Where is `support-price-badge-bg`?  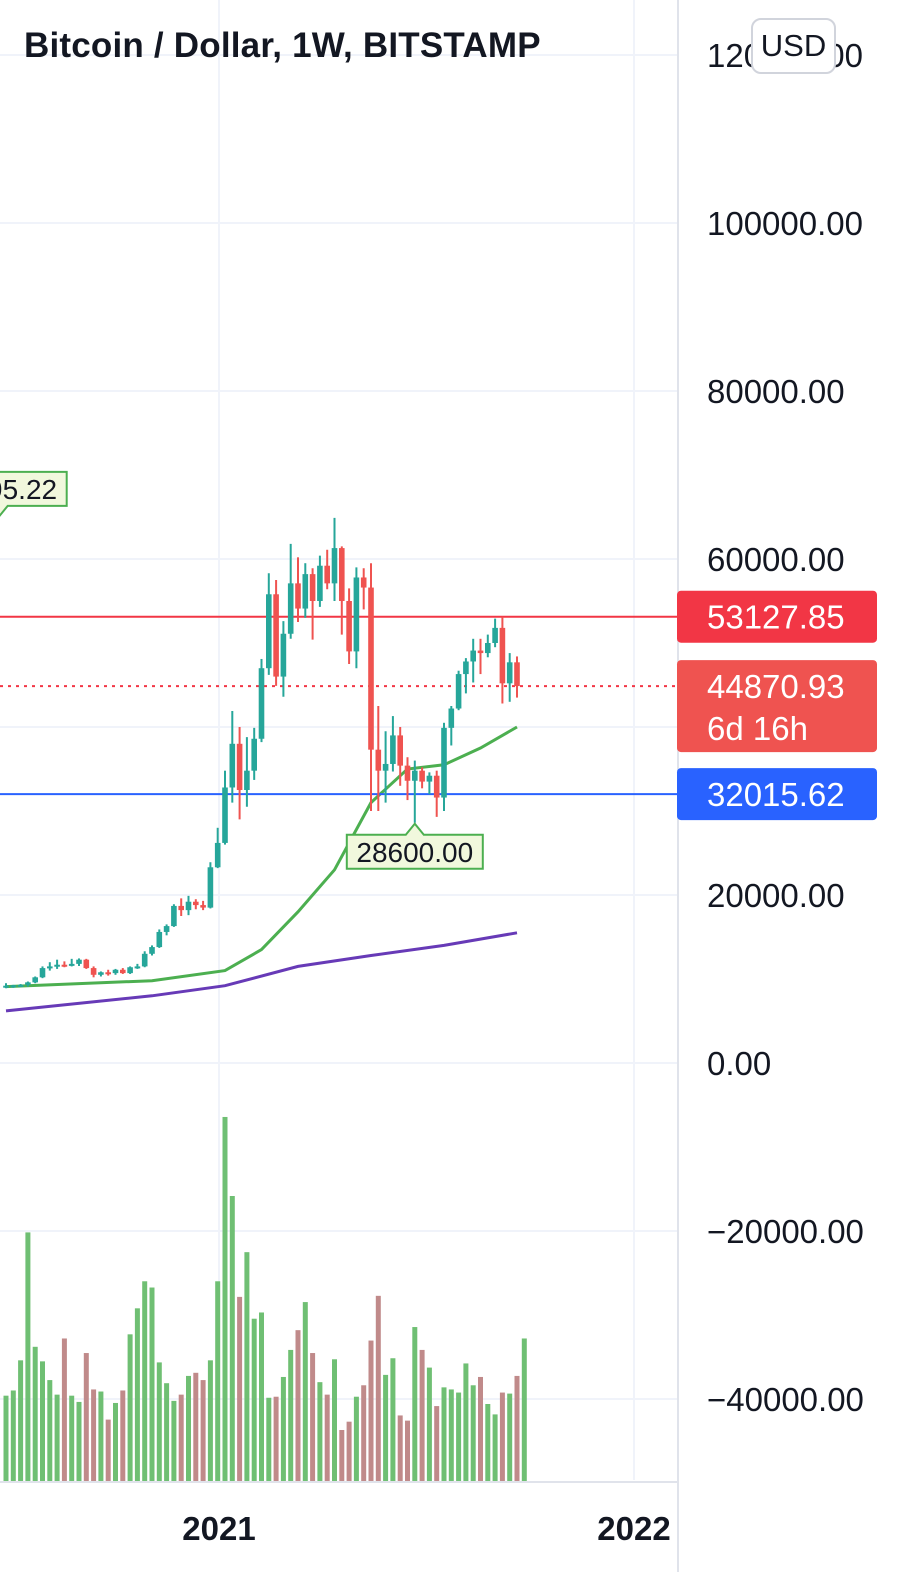 support-price-badge-bg is located at coordinates (777, 794).